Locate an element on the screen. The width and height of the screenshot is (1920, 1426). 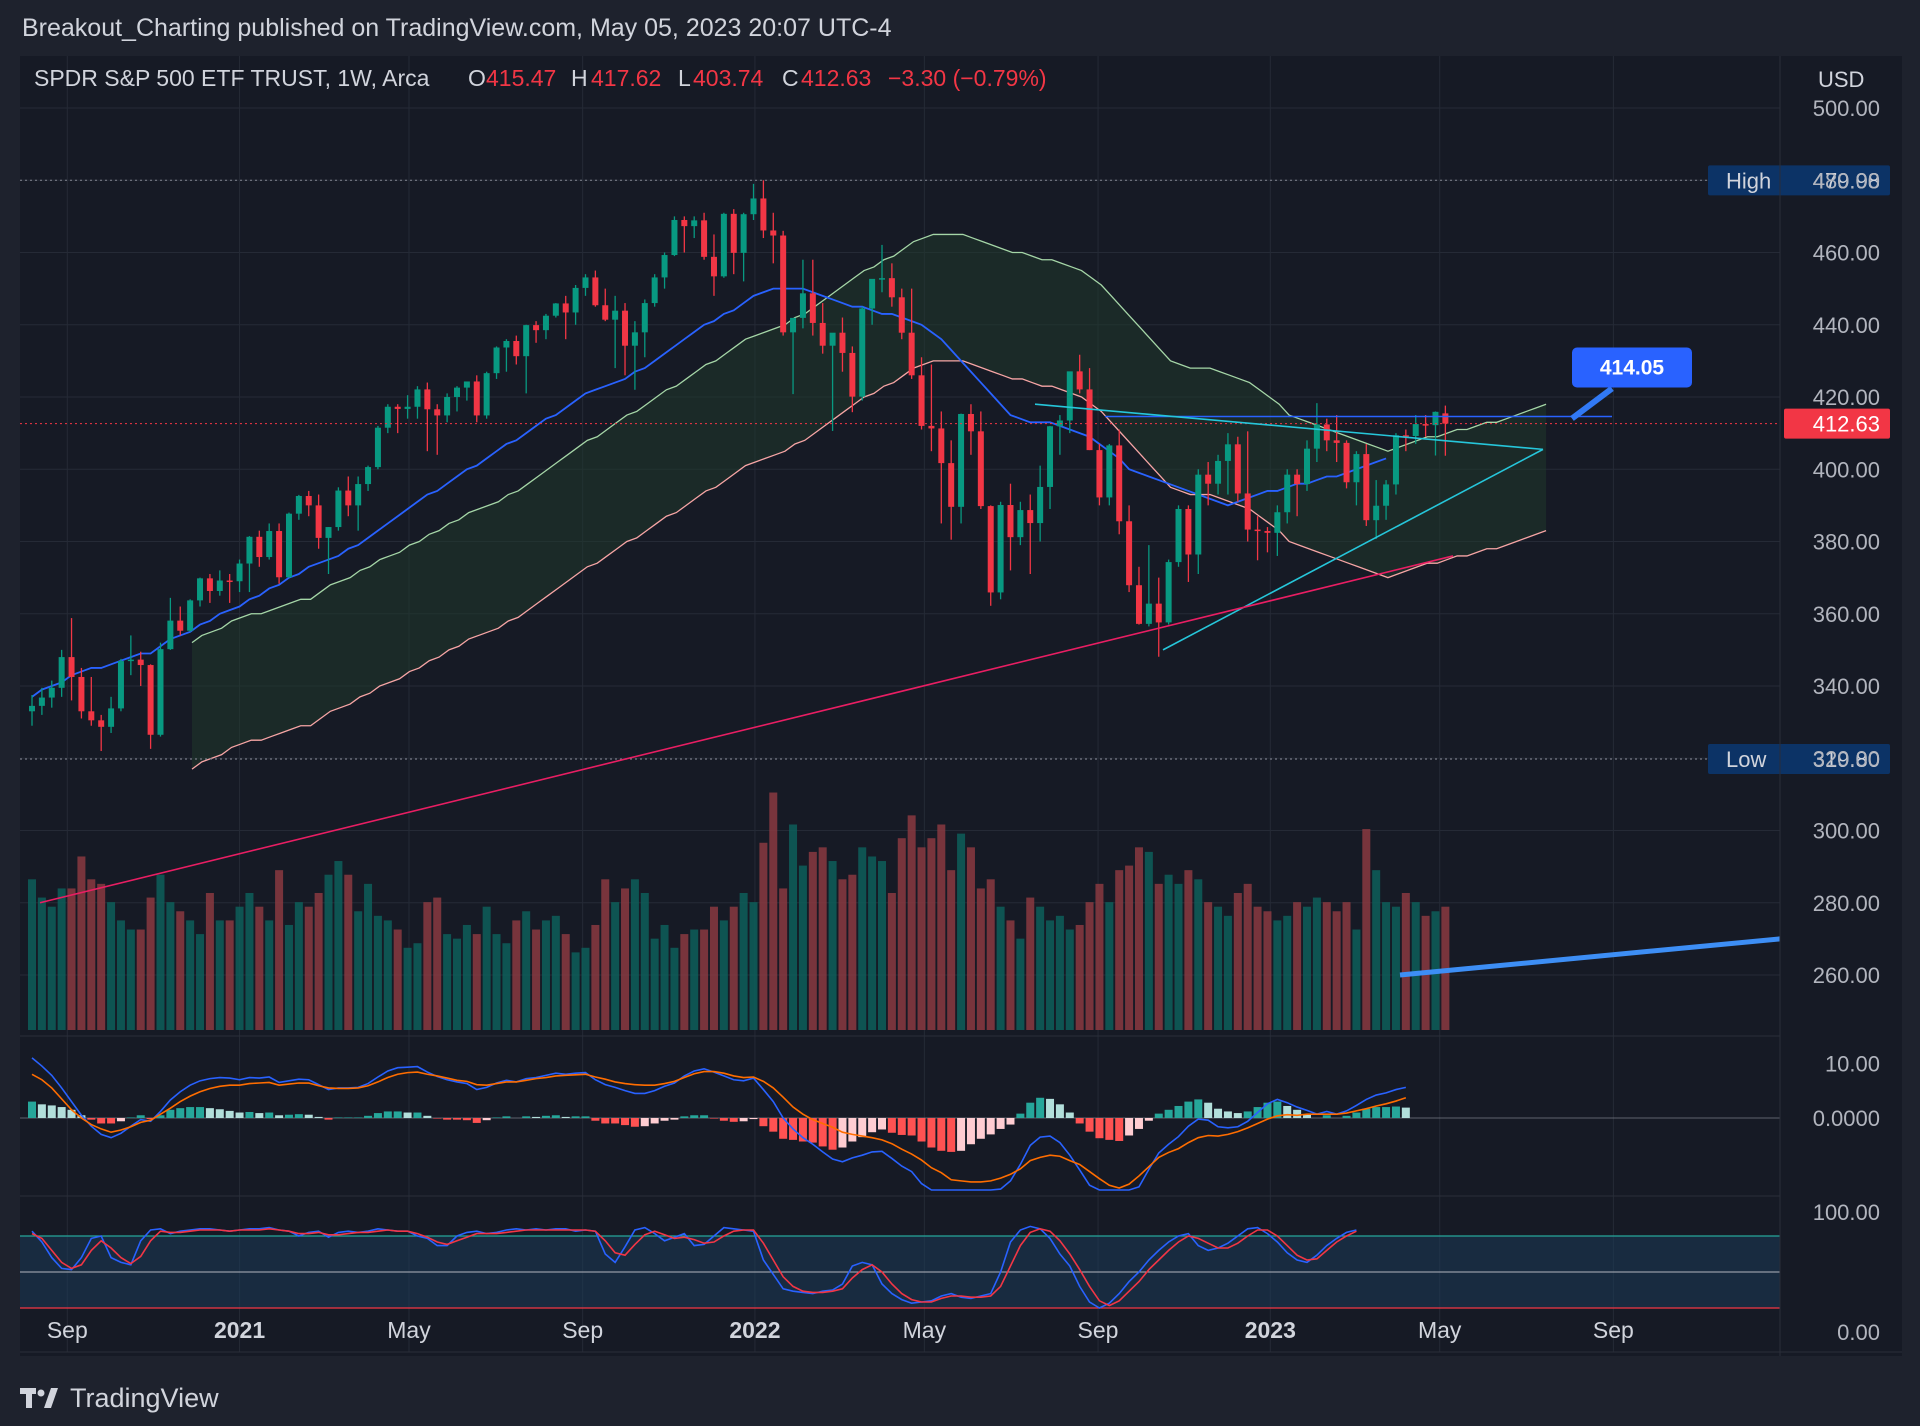
macd-line is located at coordinates (719, 1124).